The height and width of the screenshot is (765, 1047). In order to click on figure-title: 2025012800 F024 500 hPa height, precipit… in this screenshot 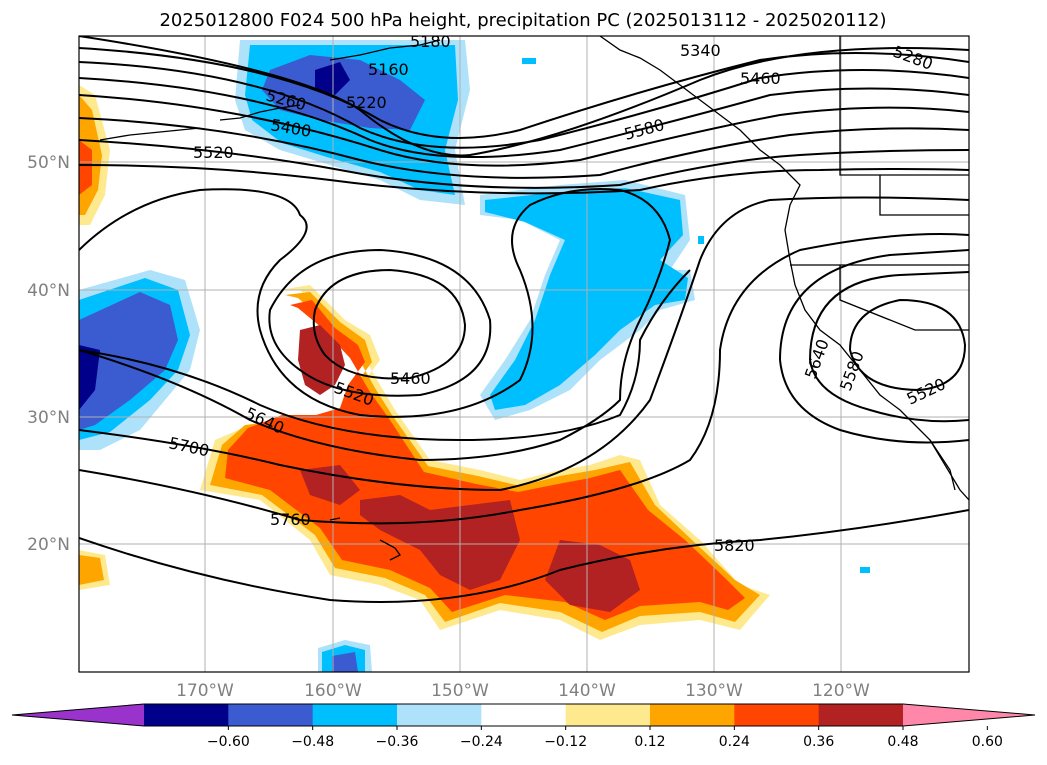, I will do `click(522, 20)`.